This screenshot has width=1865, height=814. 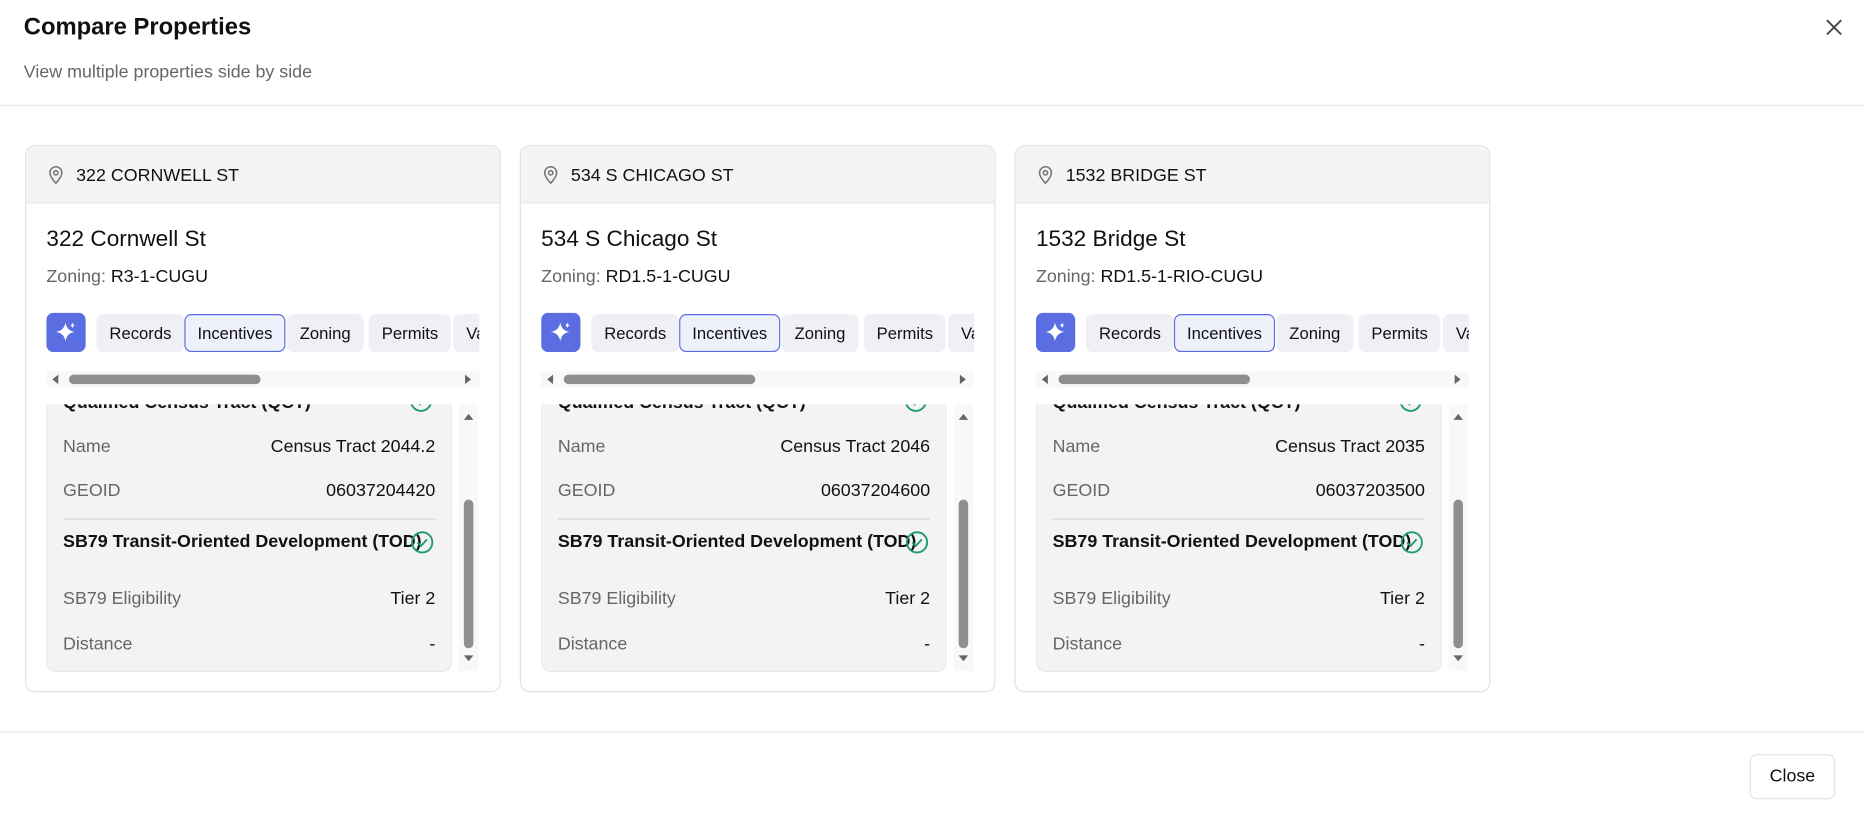 I want to click on detail-row: Name Census Tract 2044.2, so click(x=249, y=447).